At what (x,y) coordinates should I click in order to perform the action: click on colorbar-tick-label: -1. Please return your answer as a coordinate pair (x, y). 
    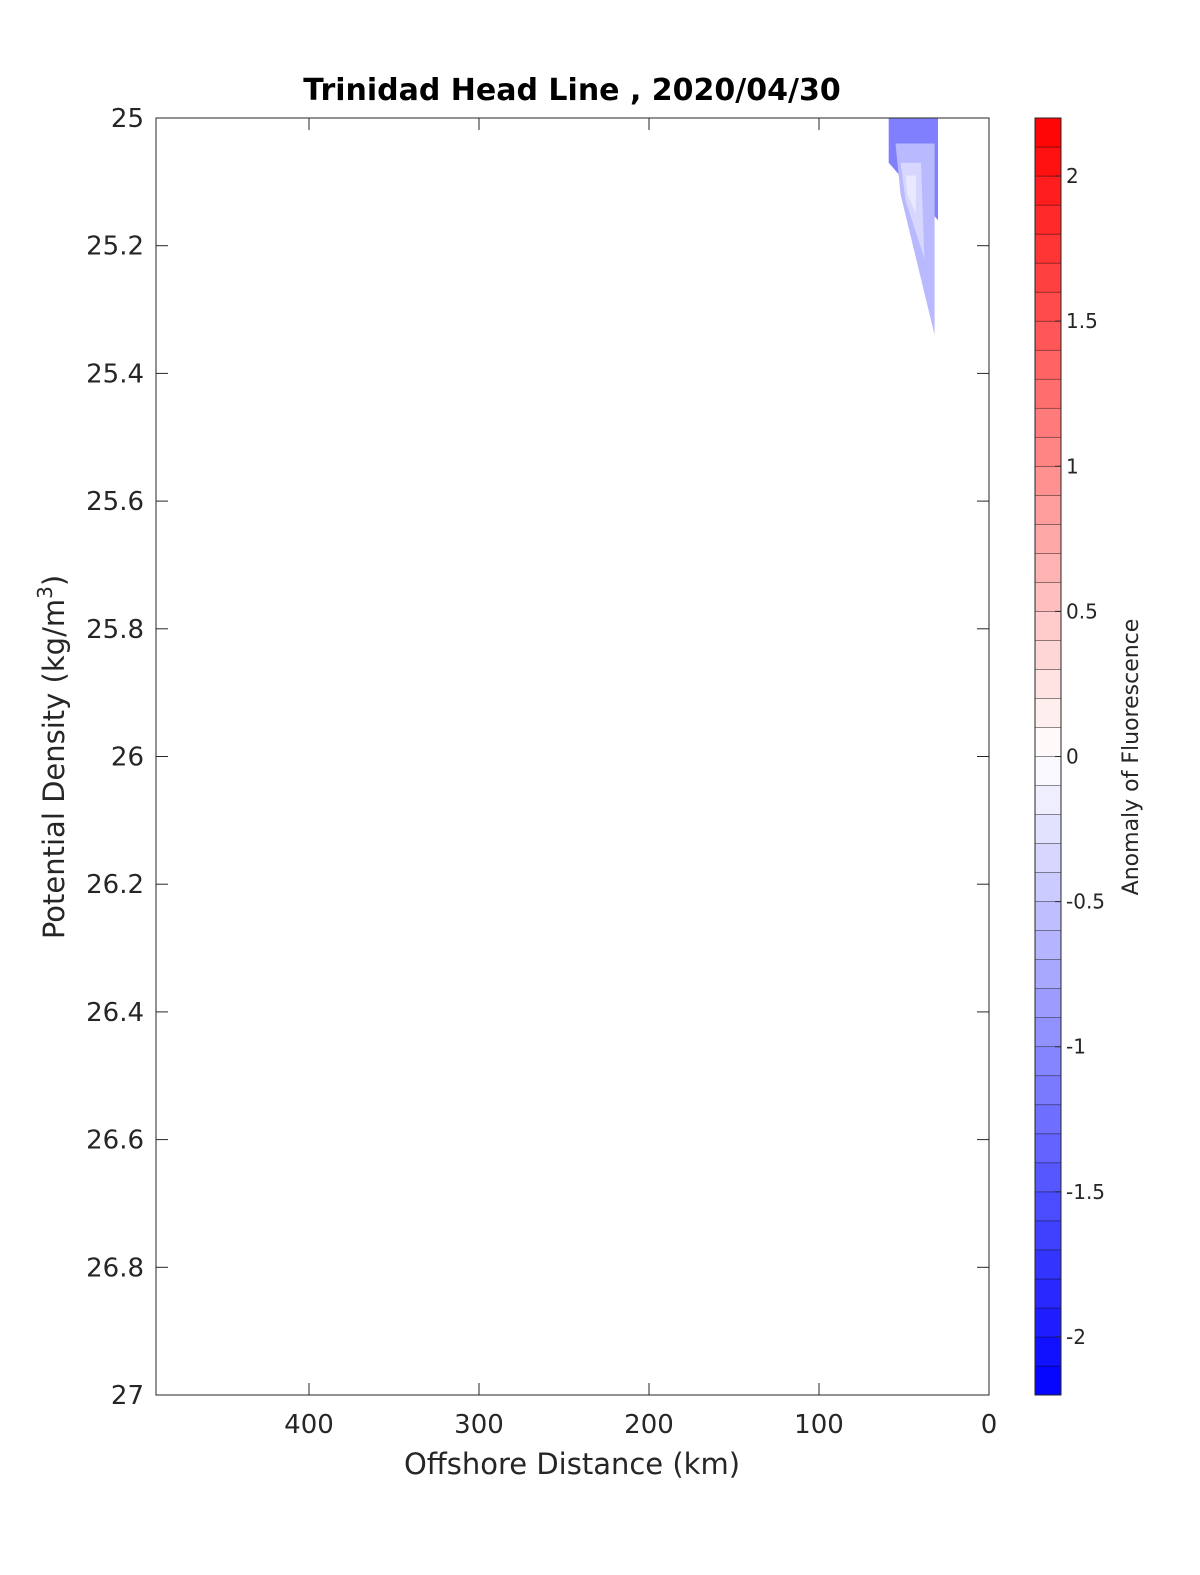
    Looking at the image, I should click on (1076, 1047).